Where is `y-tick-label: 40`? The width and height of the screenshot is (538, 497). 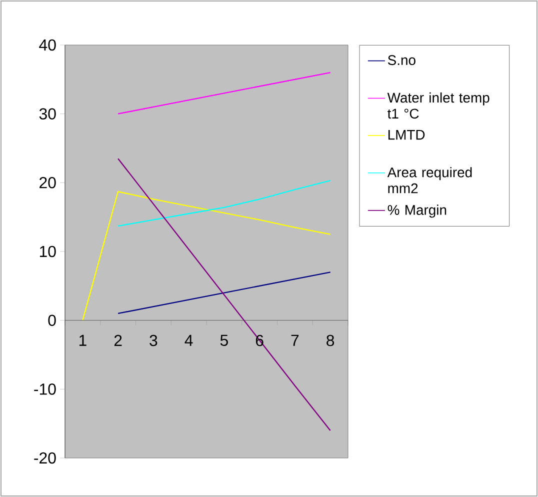 y-tick-label: 40 is located at coordinates (47, 45).